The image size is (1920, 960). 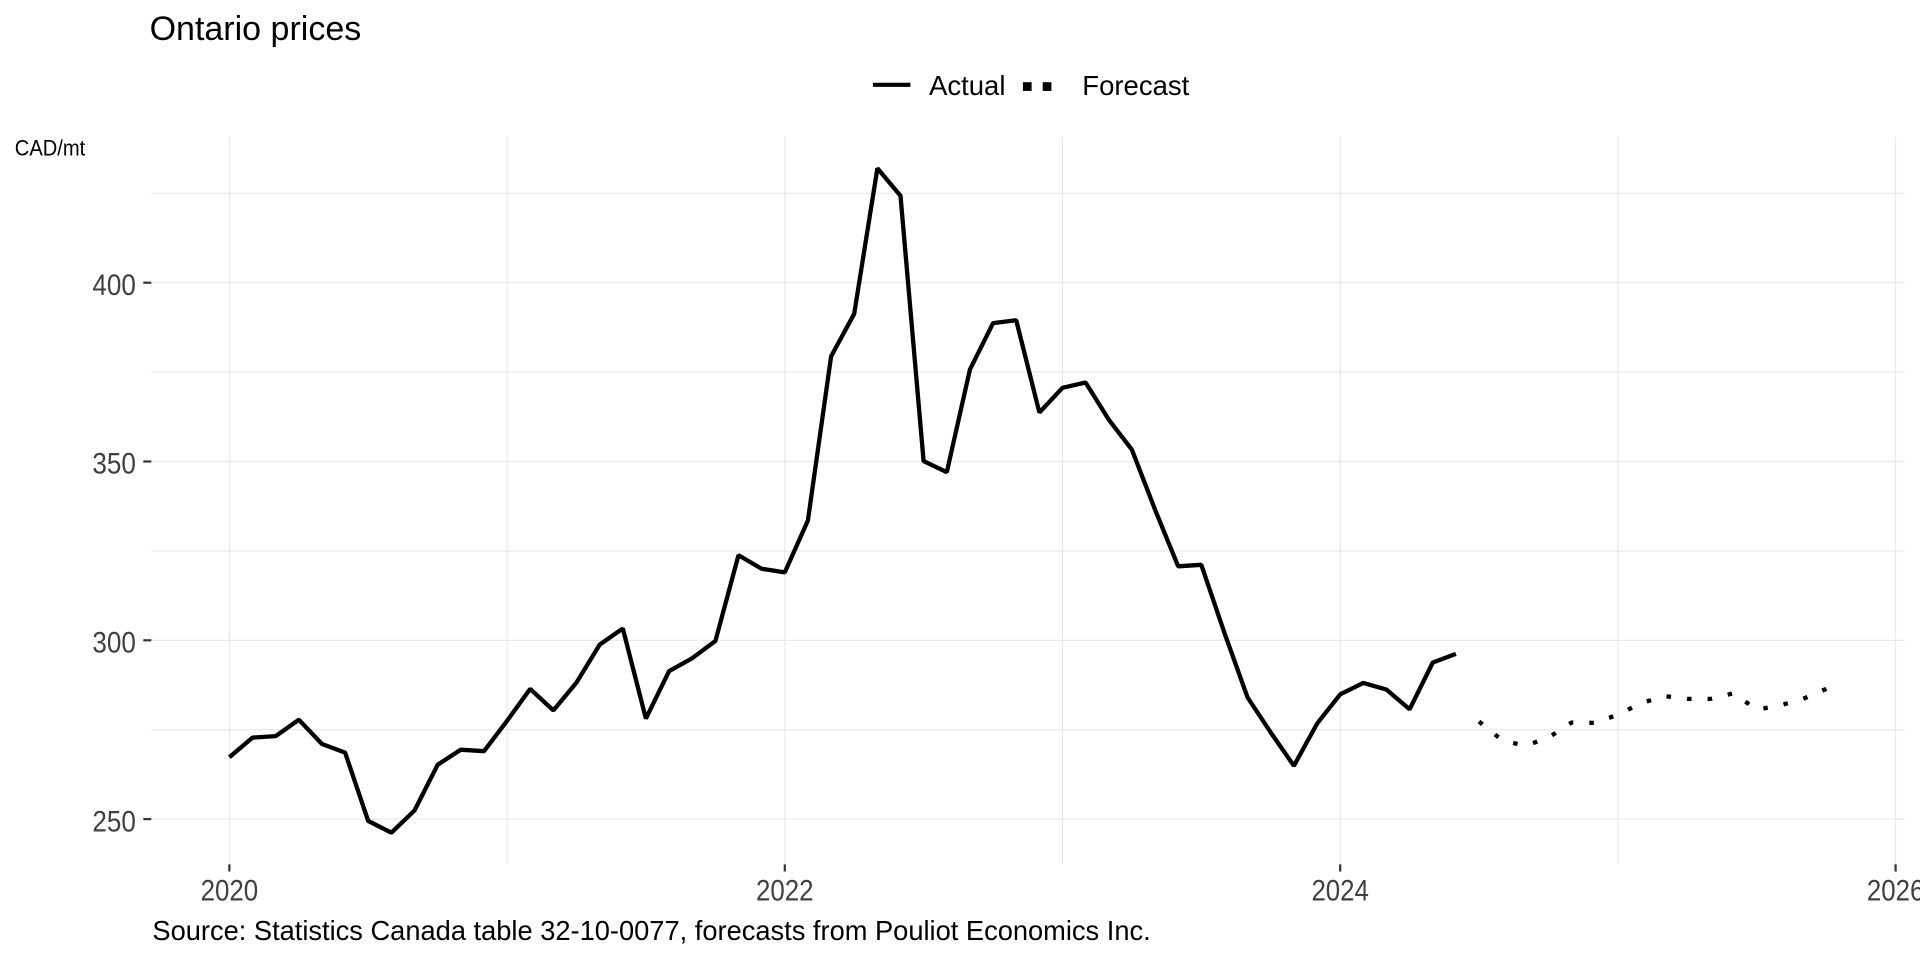 I want to click on svg-text: 2026, so click(x=1893, y=891).